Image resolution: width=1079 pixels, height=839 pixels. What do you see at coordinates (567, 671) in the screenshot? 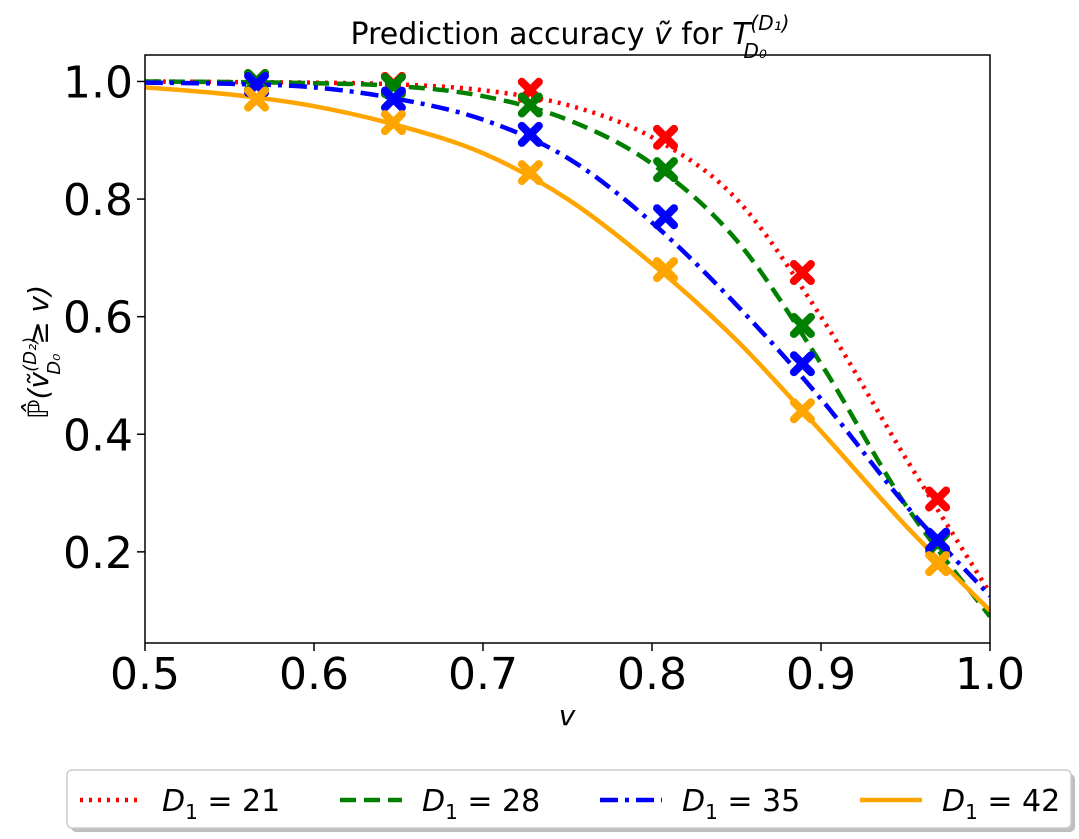
I see `x-axis-ticks: 0.5 0.6 0.7 0.8 0.9 1.0` at bounding box center [567, 671].